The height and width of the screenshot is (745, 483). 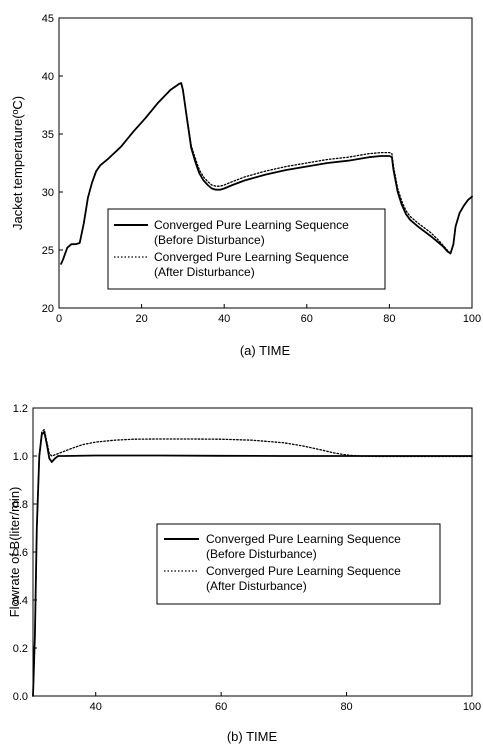 What do you see at coordinates (346, 707) in the screenshot?
I see `chart-b-x-tick-label: 80` at bounding box center [346, 707].